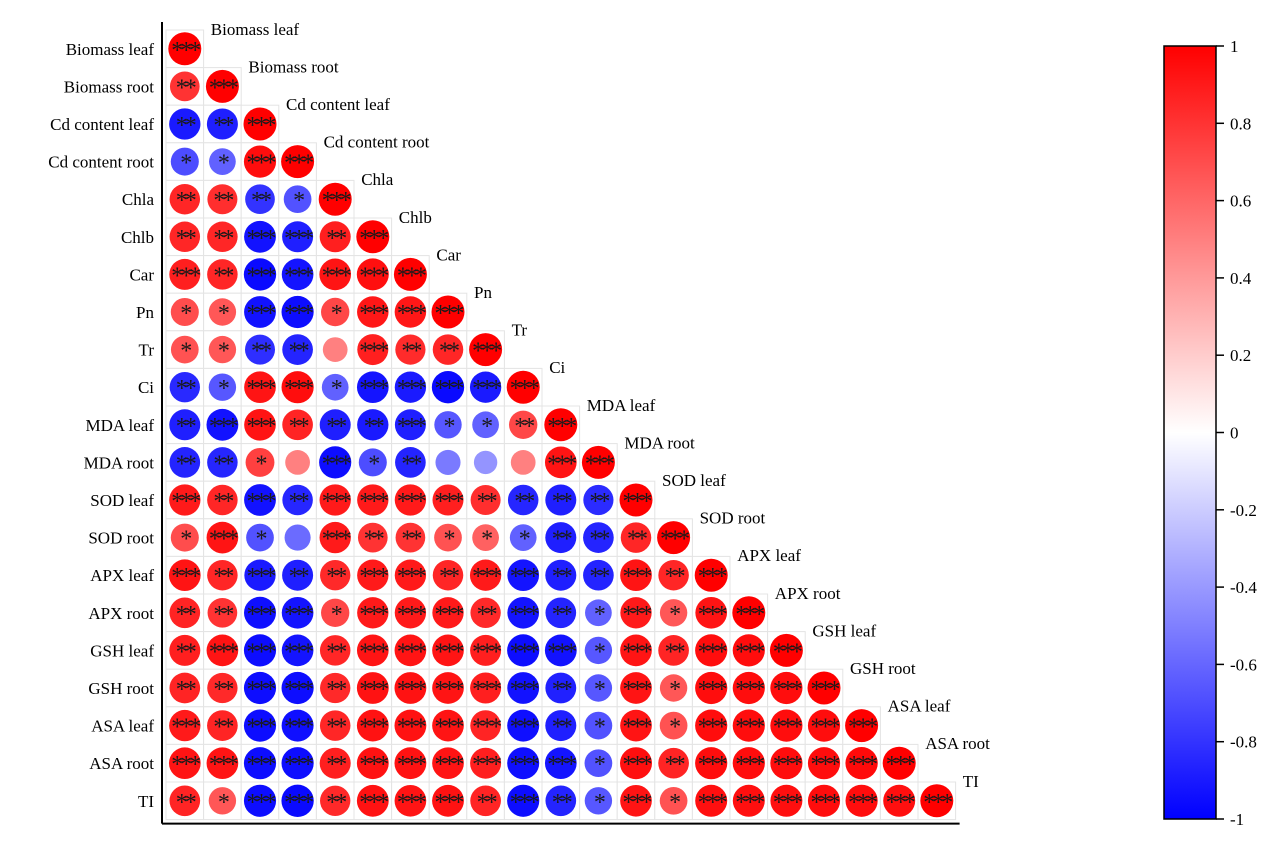  What do you see at coordinates (415, 217) in the screenshot?
I see `column-label: Chlb` at bounding box center [415, 217].